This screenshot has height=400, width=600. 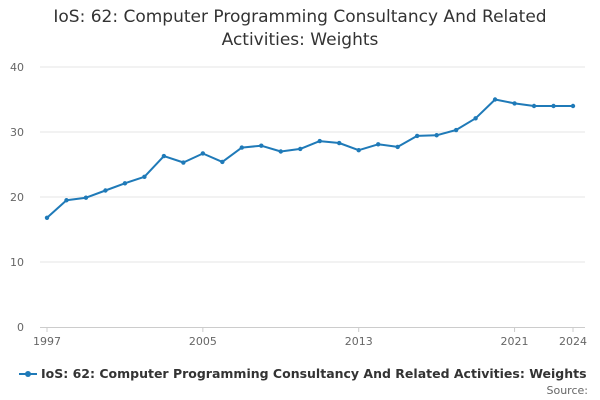 What do you see at coordinates (203, 341) in the screenshot?
I see `x-tick-label: 2005` at bounding box center [203, 341].